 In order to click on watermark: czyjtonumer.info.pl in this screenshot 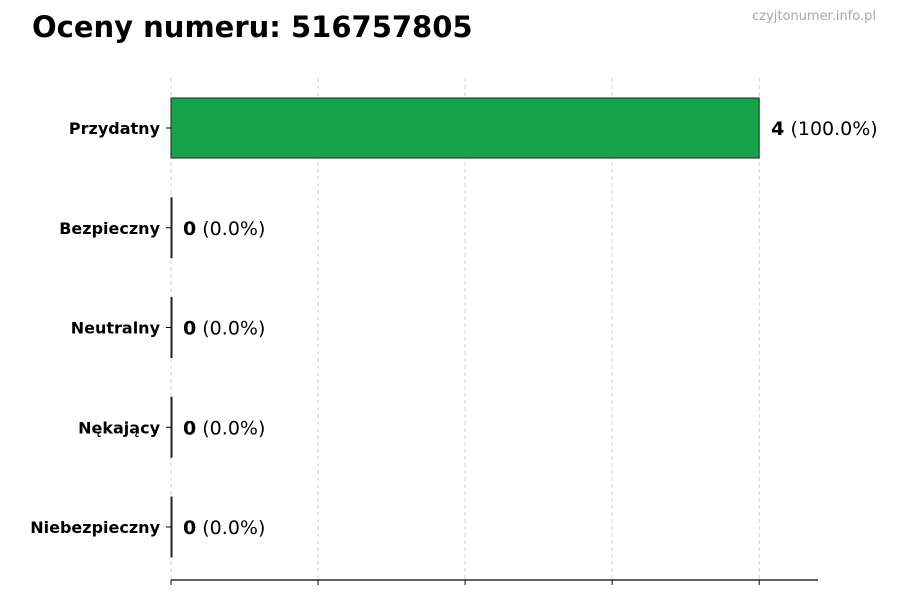, I will do `click(814, 16)`.